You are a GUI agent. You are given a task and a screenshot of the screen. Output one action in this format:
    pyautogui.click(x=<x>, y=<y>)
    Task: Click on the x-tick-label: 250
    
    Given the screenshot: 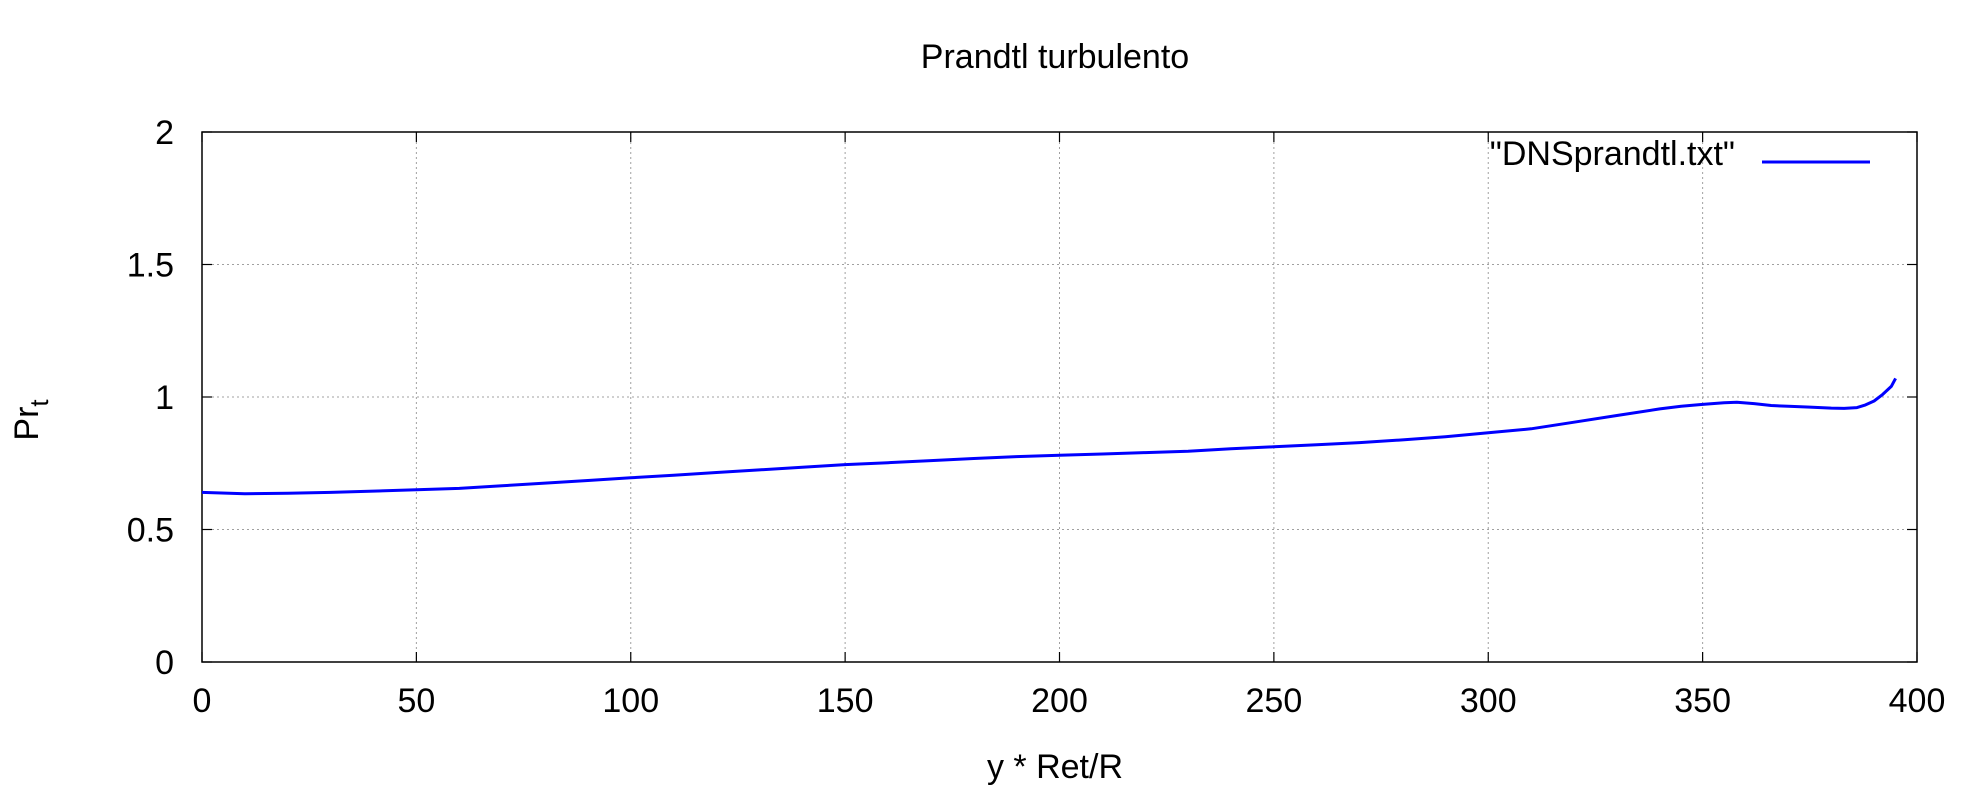 What is the action you would take?
    pyautogui.click(x=1274, y=701)
    